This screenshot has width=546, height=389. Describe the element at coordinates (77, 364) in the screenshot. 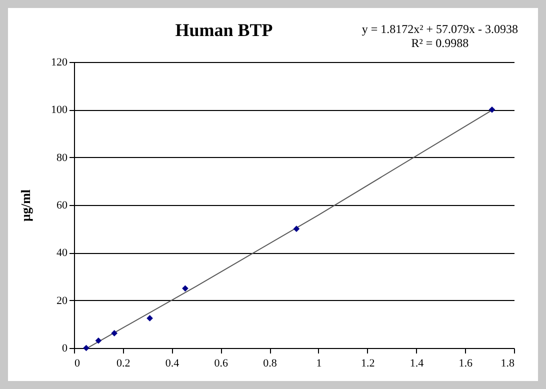

I see `x-tick-label: 0` at that location.